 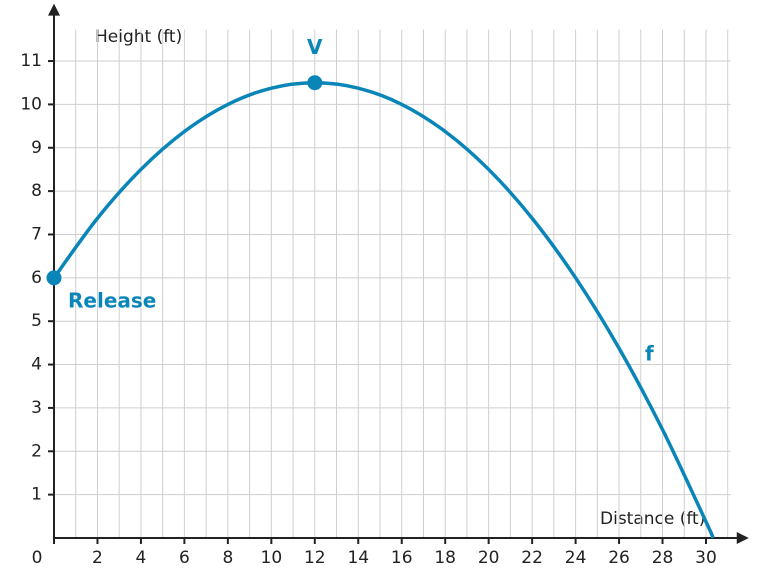 What do you see at coordinates (36, 321) in the screenshot?
I see `y-tick-label: 5` at bounding box center [36, 321].